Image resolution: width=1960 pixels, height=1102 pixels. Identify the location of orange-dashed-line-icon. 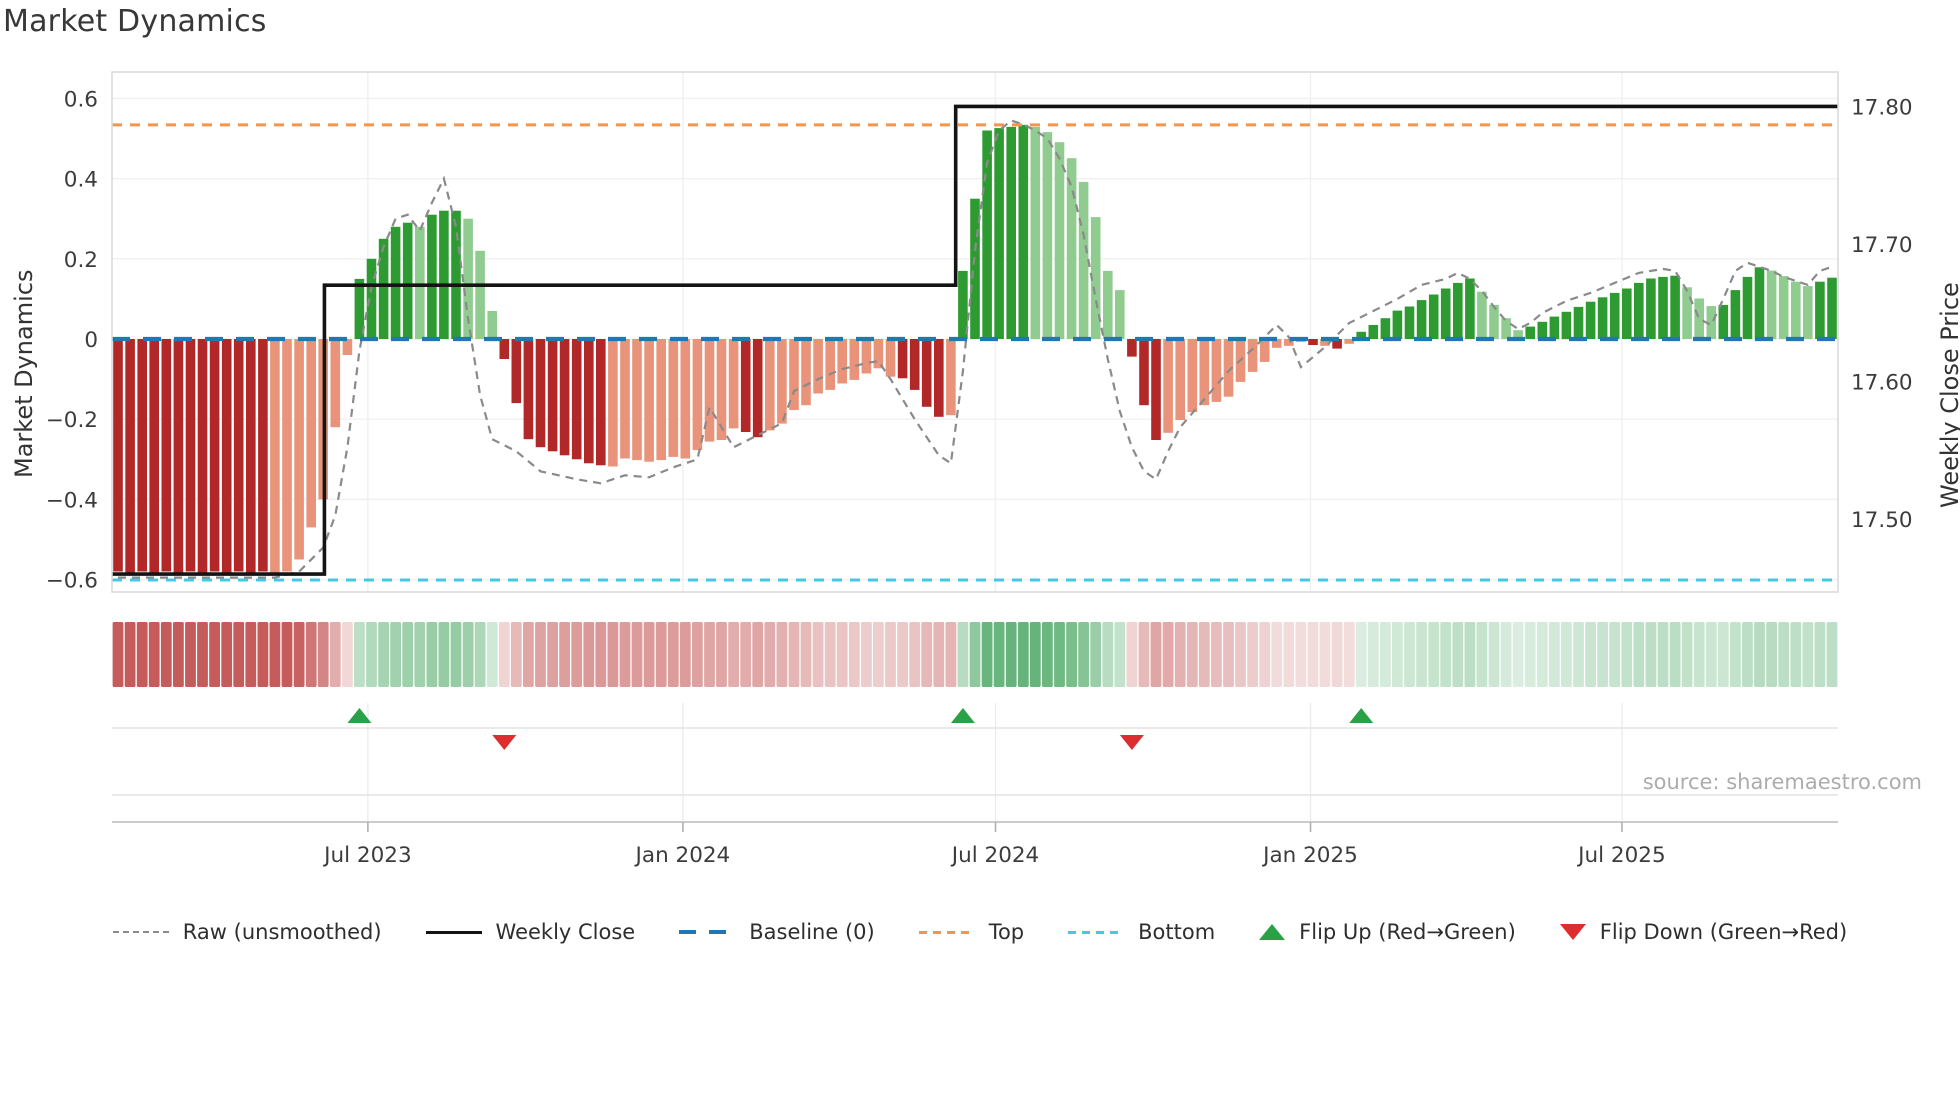
(946, 932).